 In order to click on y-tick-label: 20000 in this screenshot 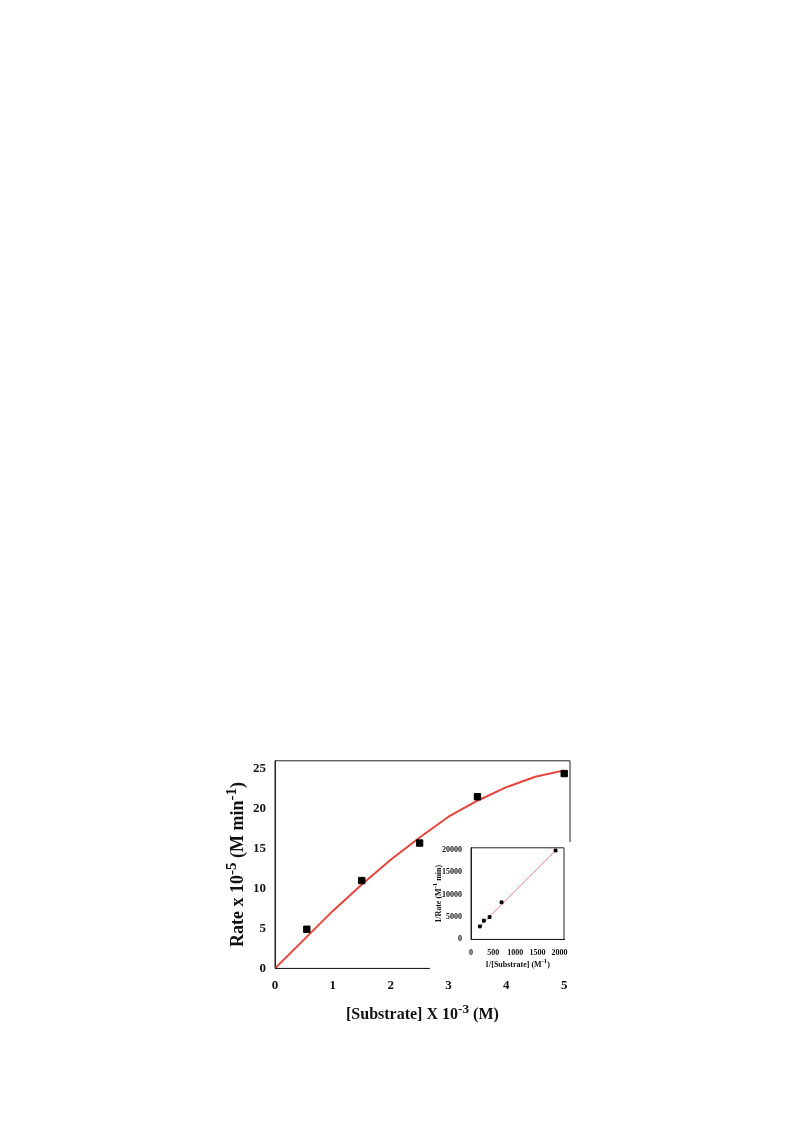, I will do `click(452, 850)`.